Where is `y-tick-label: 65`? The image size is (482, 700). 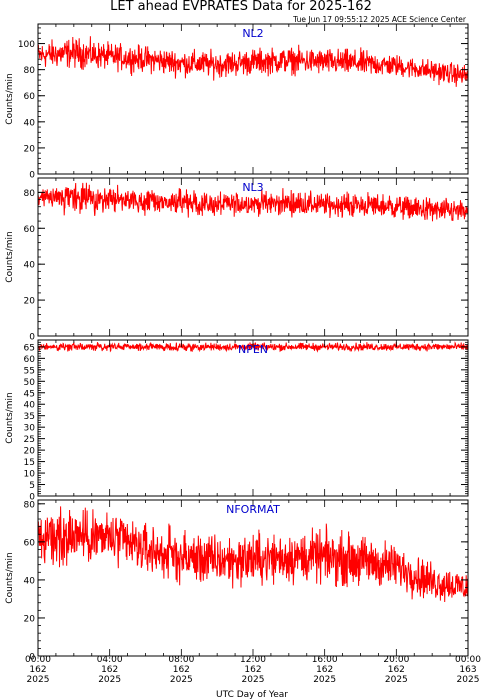
y-tick-label: 65 is located at coordinates (29, 348).